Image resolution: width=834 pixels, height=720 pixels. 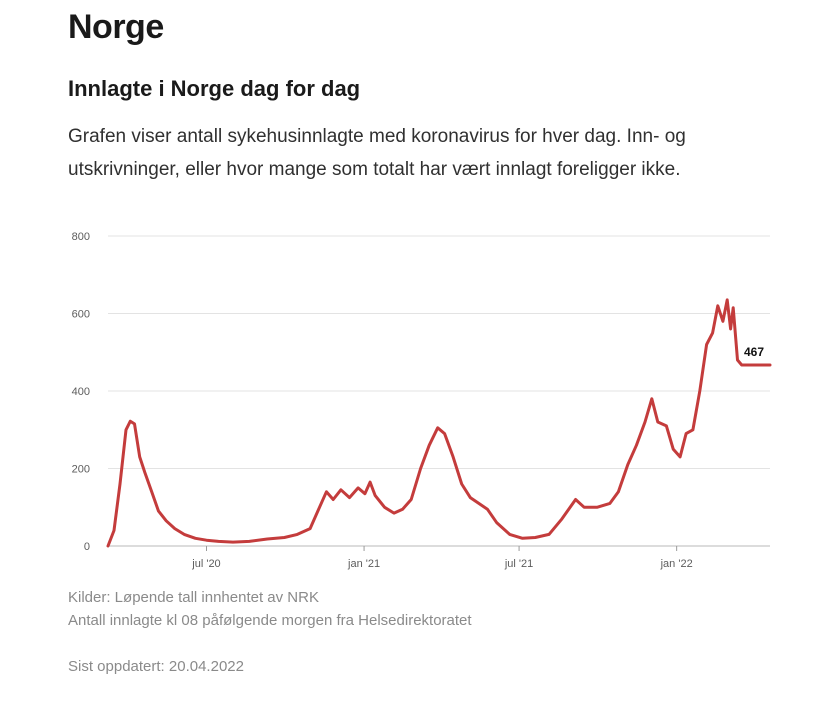 I want to click on y-tick-label-400: 400, so click(x=81, y=392).